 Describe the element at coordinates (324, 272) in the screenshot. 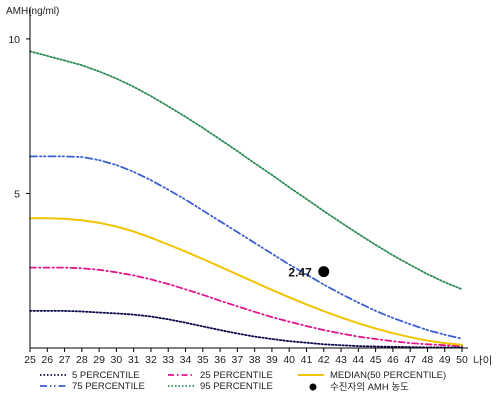

I see `patient-amh-point` at that location.